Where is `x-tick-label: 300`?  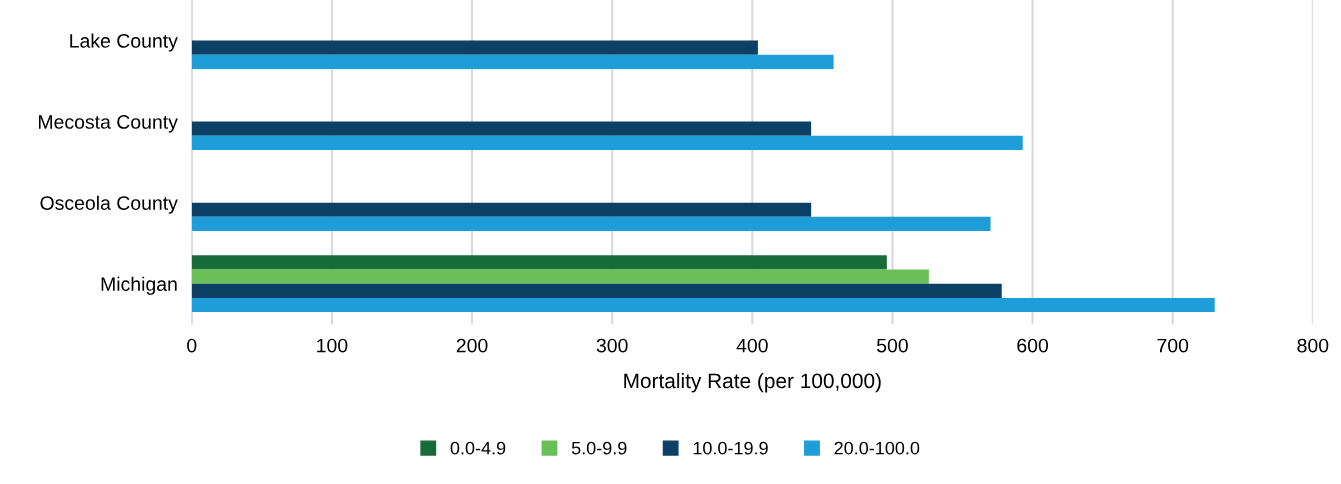
x-tick-label: 300 is located at coordinates (612, 345).